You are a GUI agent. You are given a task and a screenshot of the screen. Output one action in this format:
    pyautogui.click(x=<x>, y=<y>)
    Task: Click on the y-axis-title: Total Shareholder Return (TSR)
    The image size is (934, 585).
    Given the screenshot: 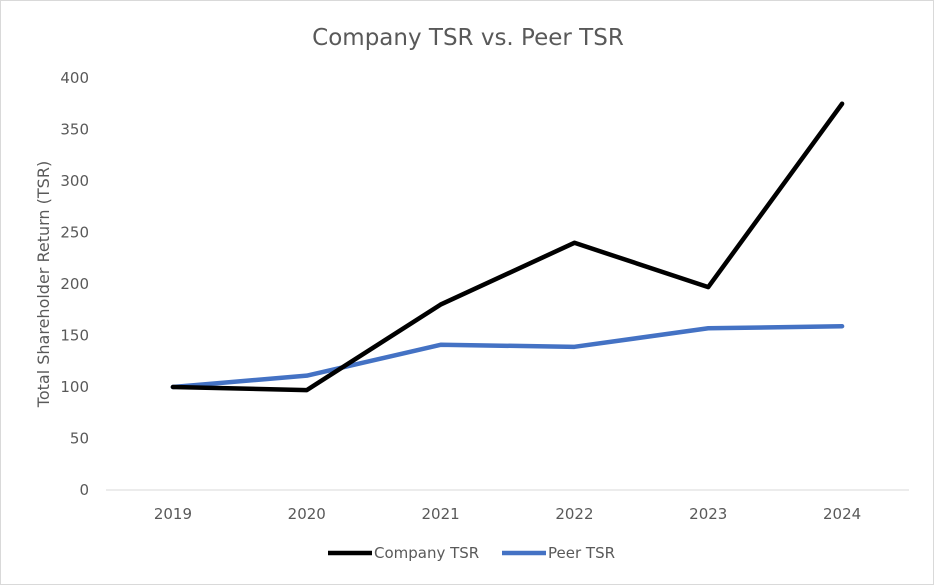 What is the action you would take?
    pyautogui.click(x=43, y=284)
    